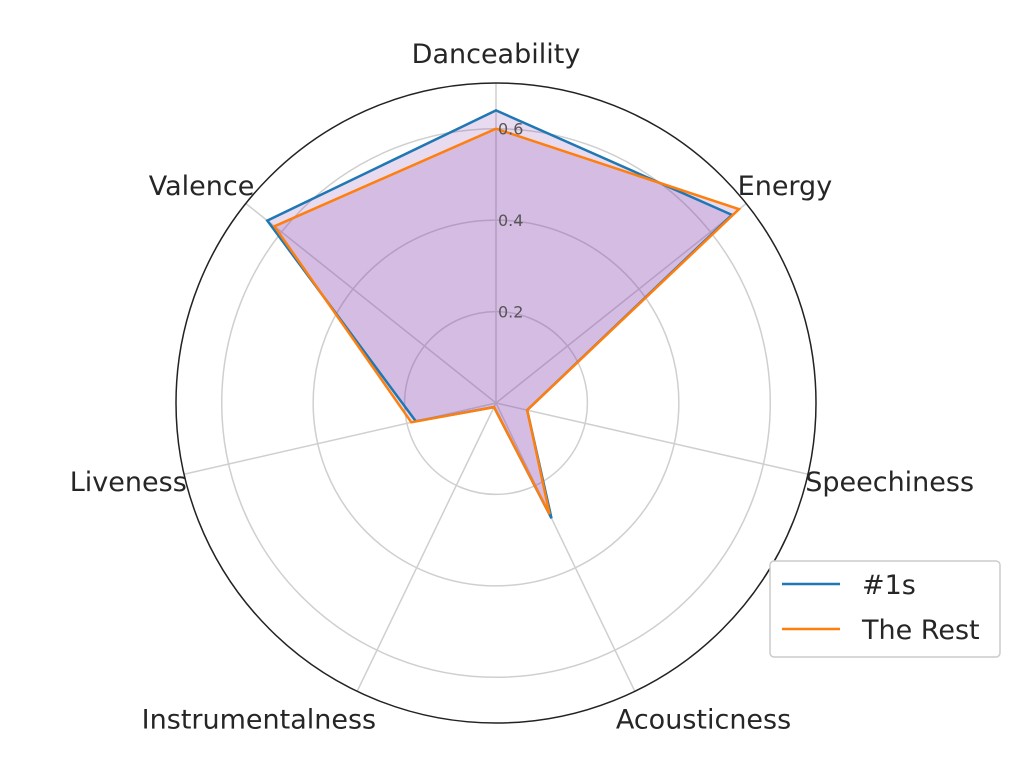 The height and width of the screenshot is (779, 1025). What do you see at coordinates (371, 303) in the screenshot?
I see `spoke-valence` at bounding box center [371, 303].